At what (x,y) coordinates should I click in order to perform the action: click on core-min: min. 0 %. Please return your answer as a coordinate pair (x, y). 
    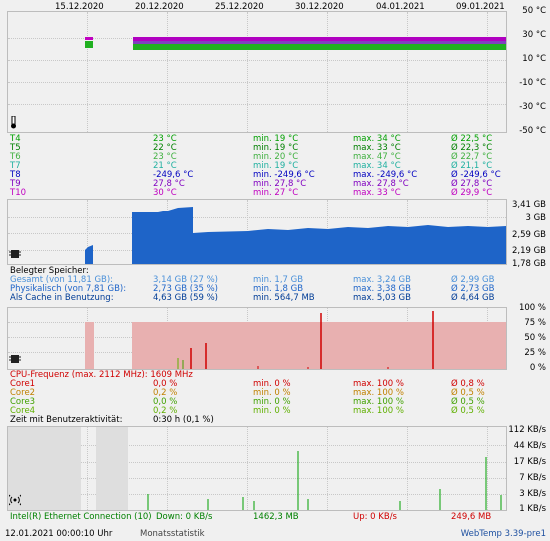
    Looking at the image, I should click on (272, 393).